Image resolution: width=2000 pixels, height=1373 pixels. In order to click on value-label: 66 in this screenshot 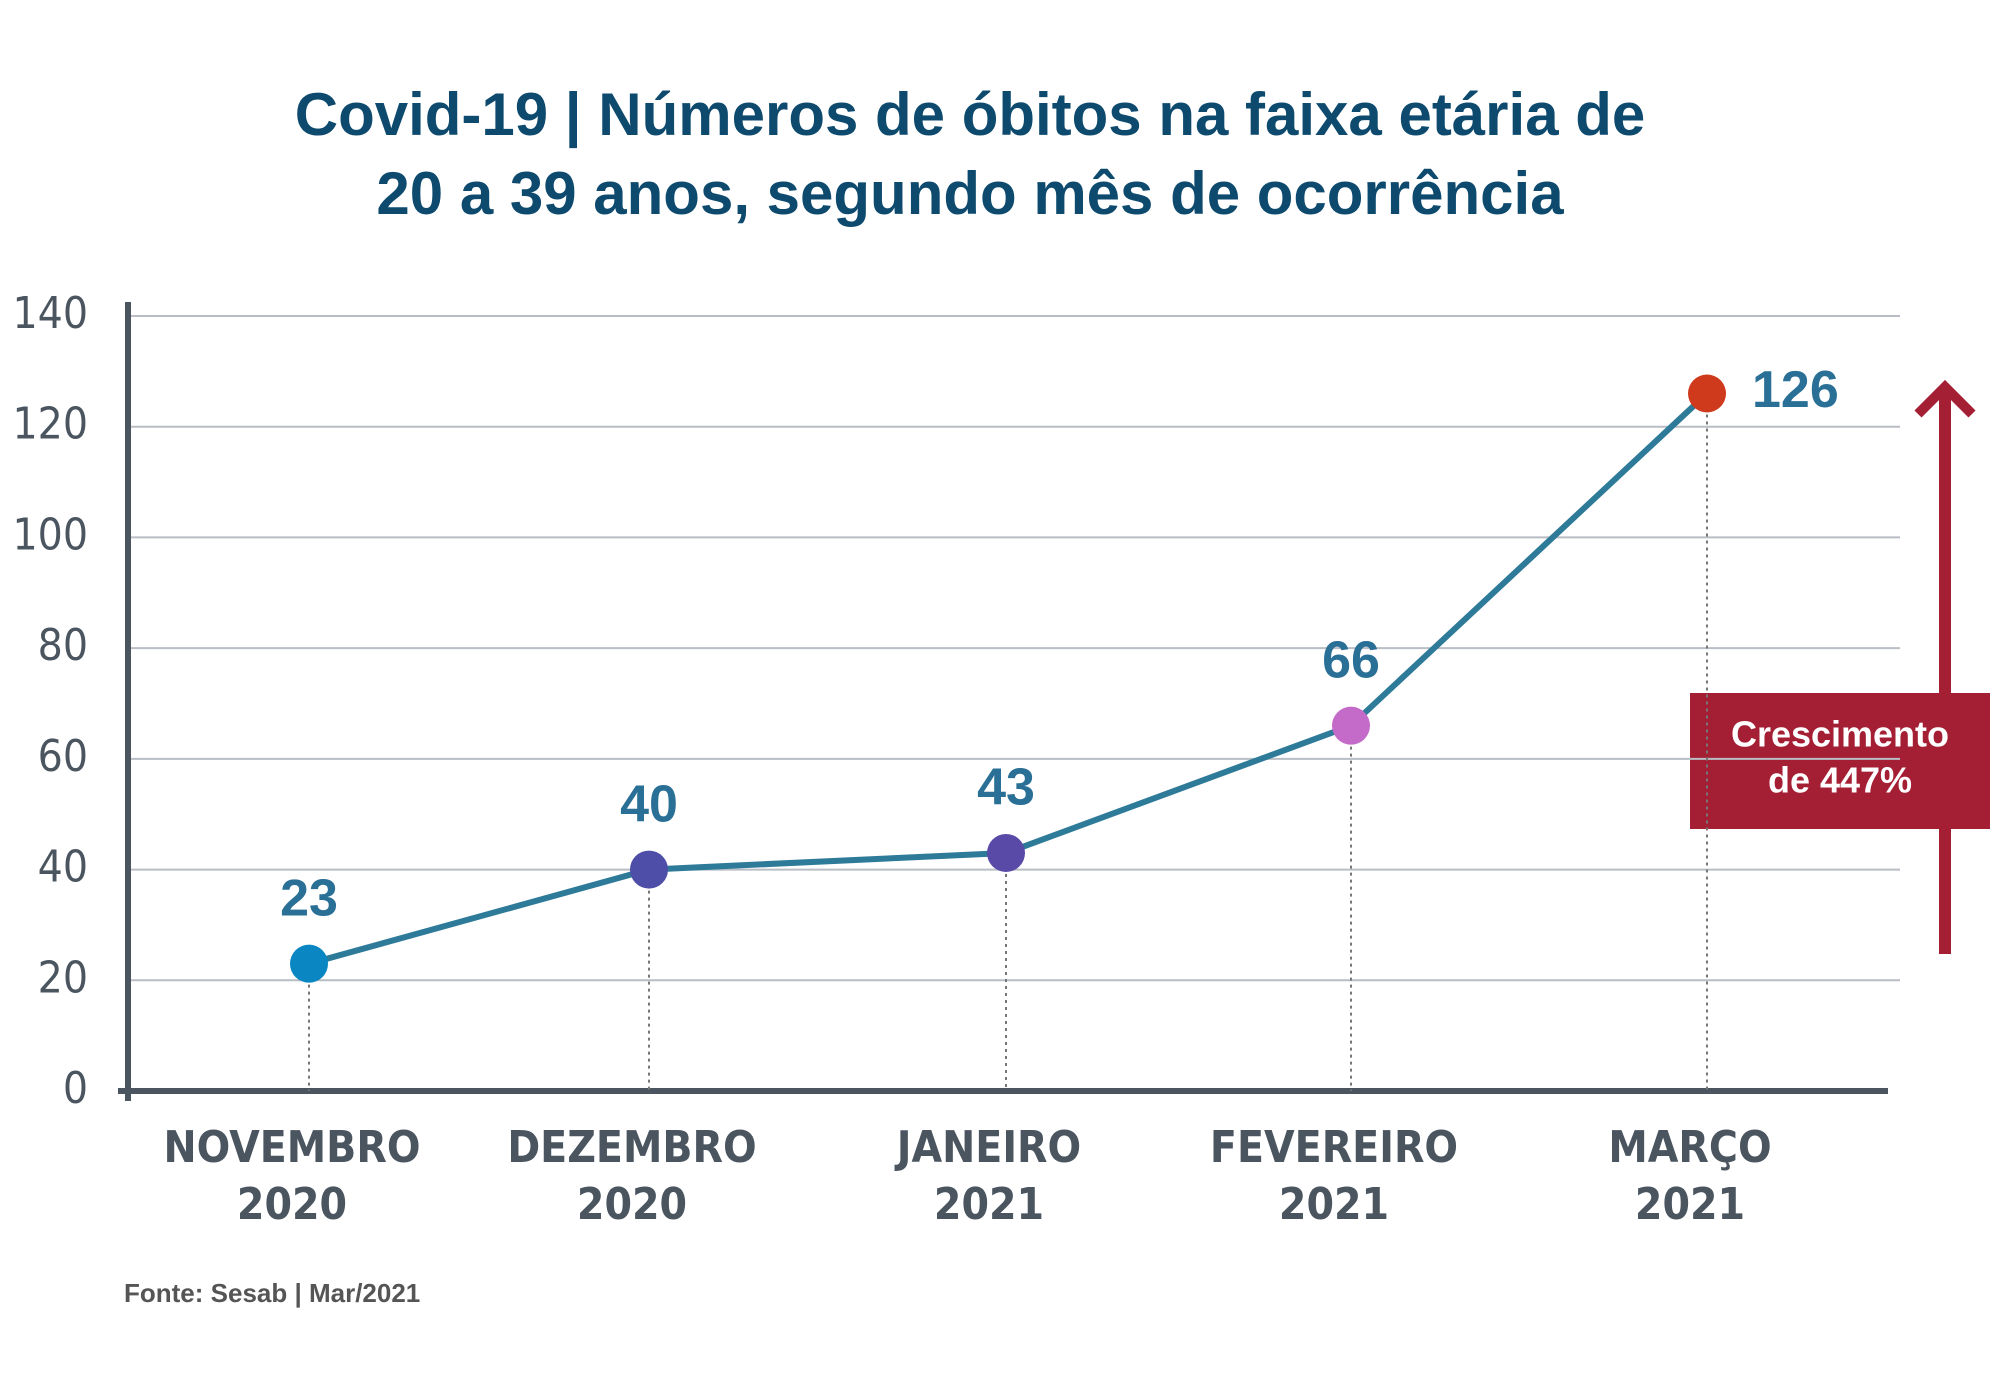, I will do `click(1351, 660)`.